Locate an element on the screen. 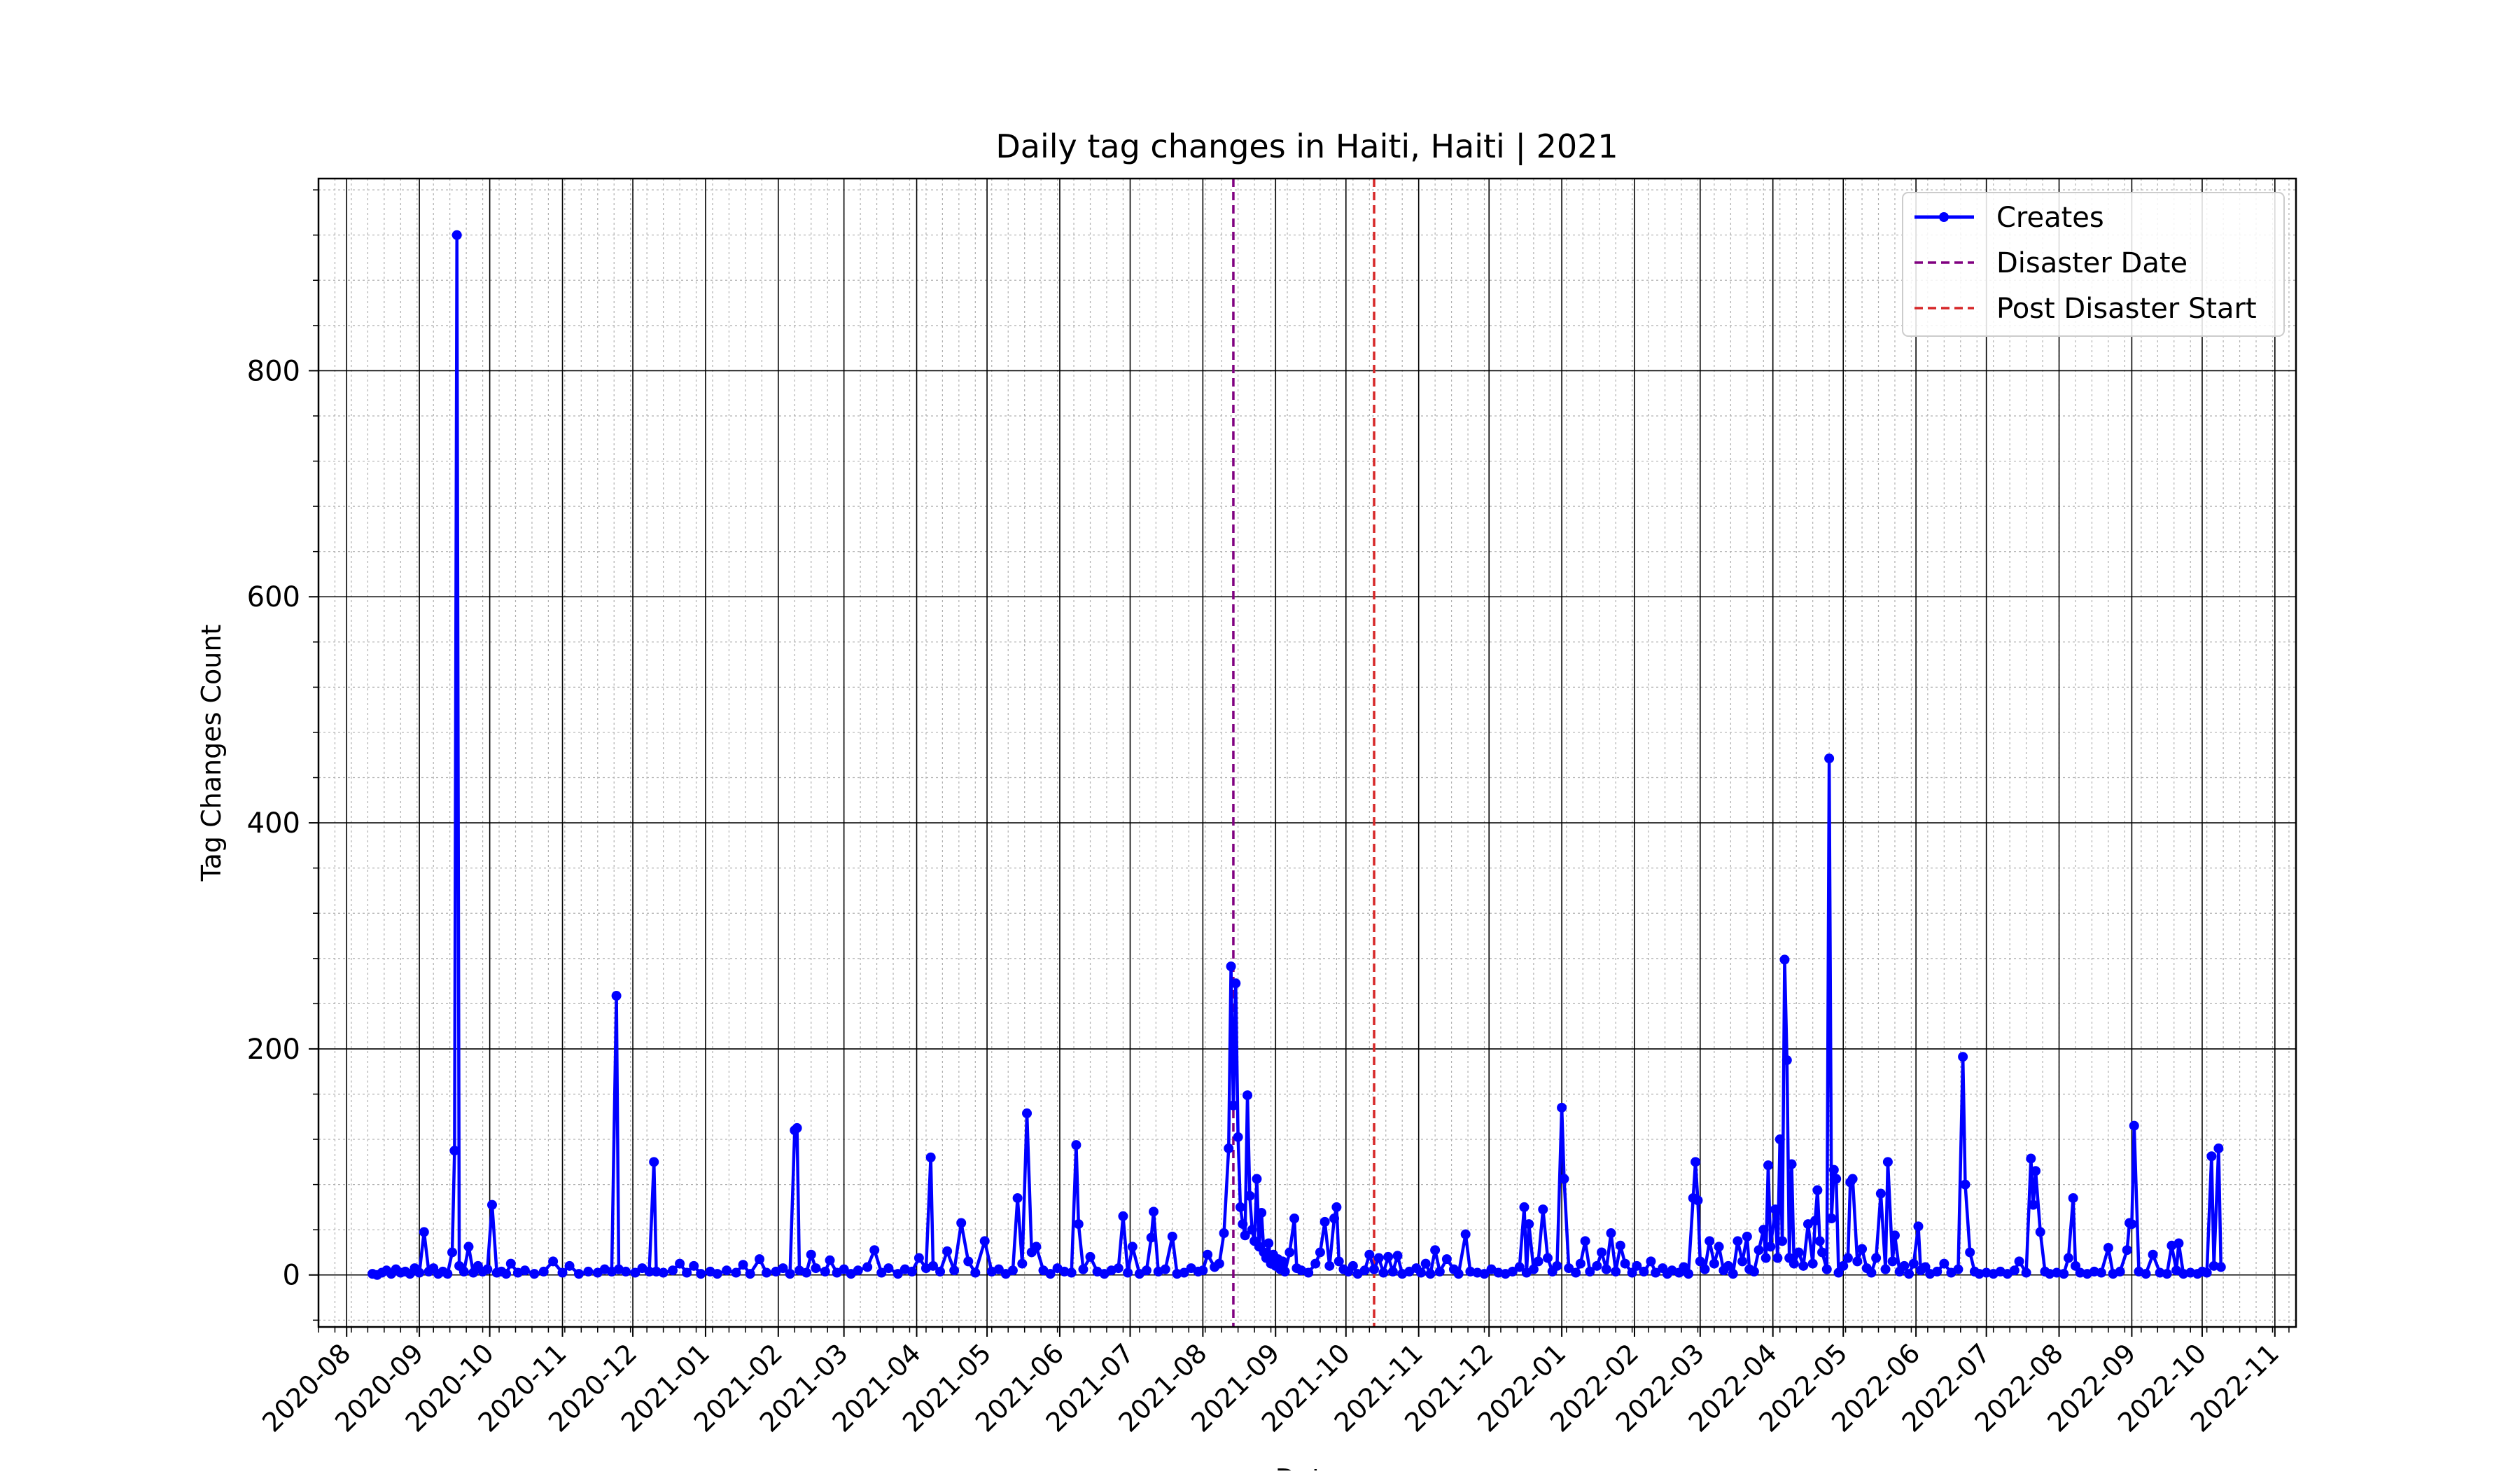 Image resolution: width=2520 pixels, height=1474 pixels. chart-title: Daily tag changes in Haiti, Haiti | 2021 is located at coordinates (1306, 146).